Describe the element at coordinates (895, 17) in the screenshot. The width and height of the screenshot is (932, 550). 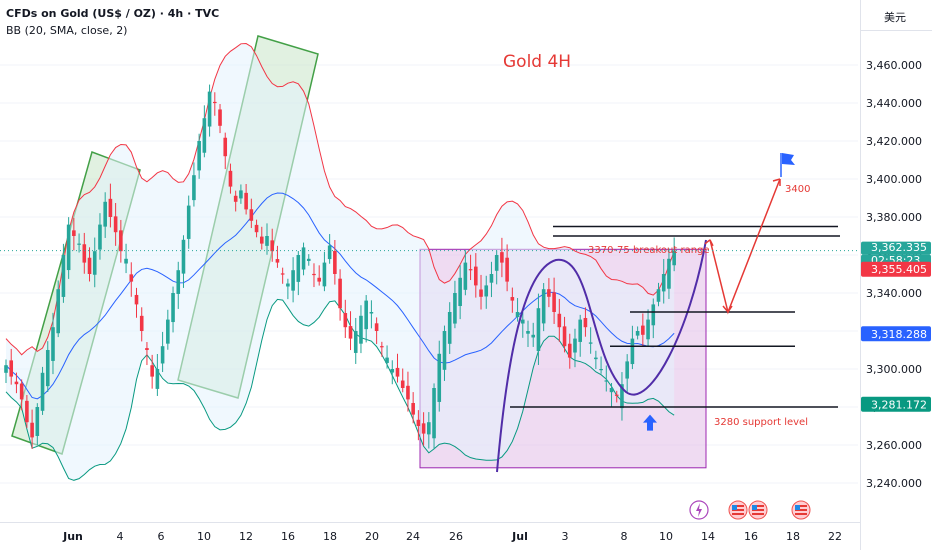
I see `currency-label: 美元` at that location.